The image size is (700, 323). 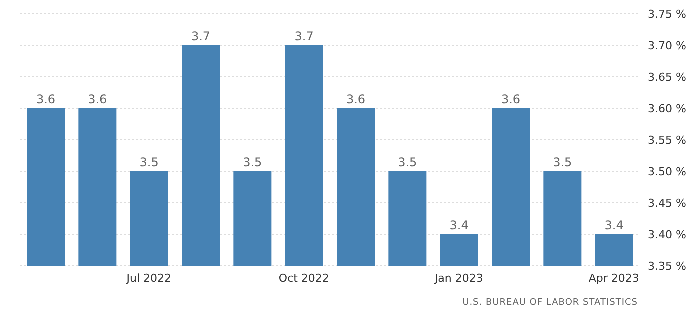 What do you see at coordinates (149, 278) in the screenshot?
I see `x-tick-label: Jul 2022` at bounding box center [149, 278].